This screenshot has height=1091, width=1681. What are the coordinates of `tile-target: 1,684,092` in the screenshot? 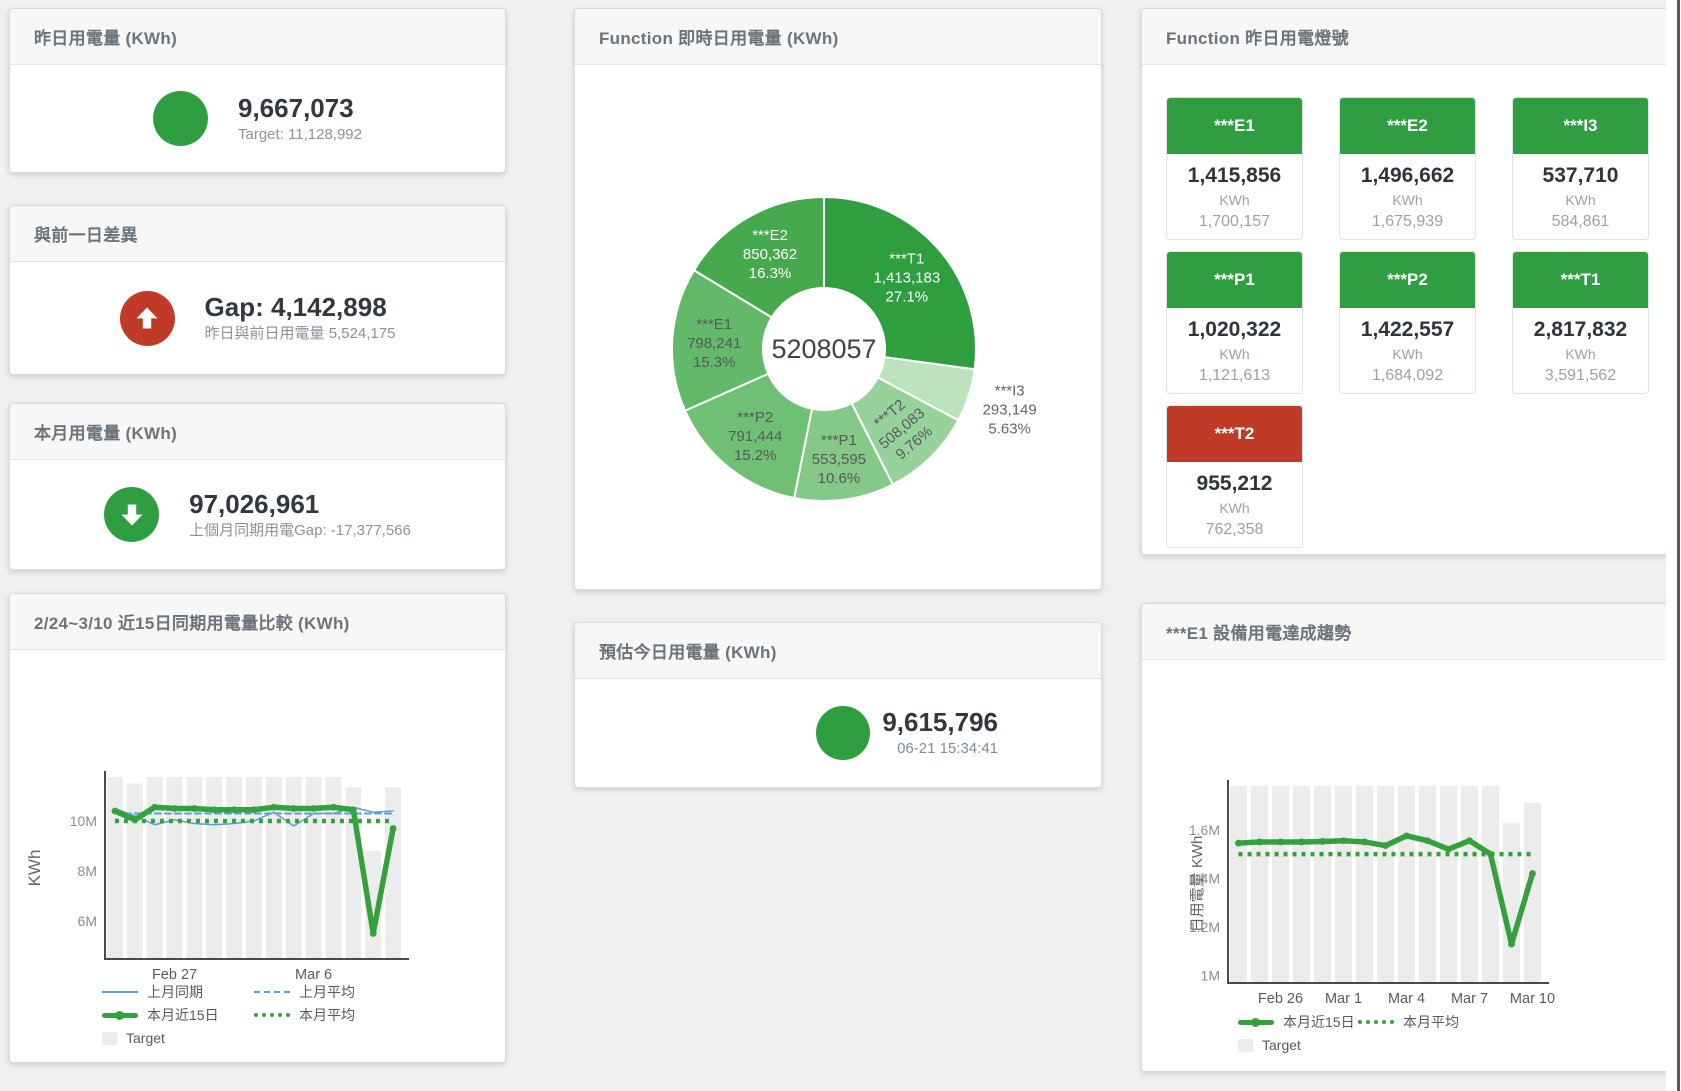 It's located at (1407, 375).